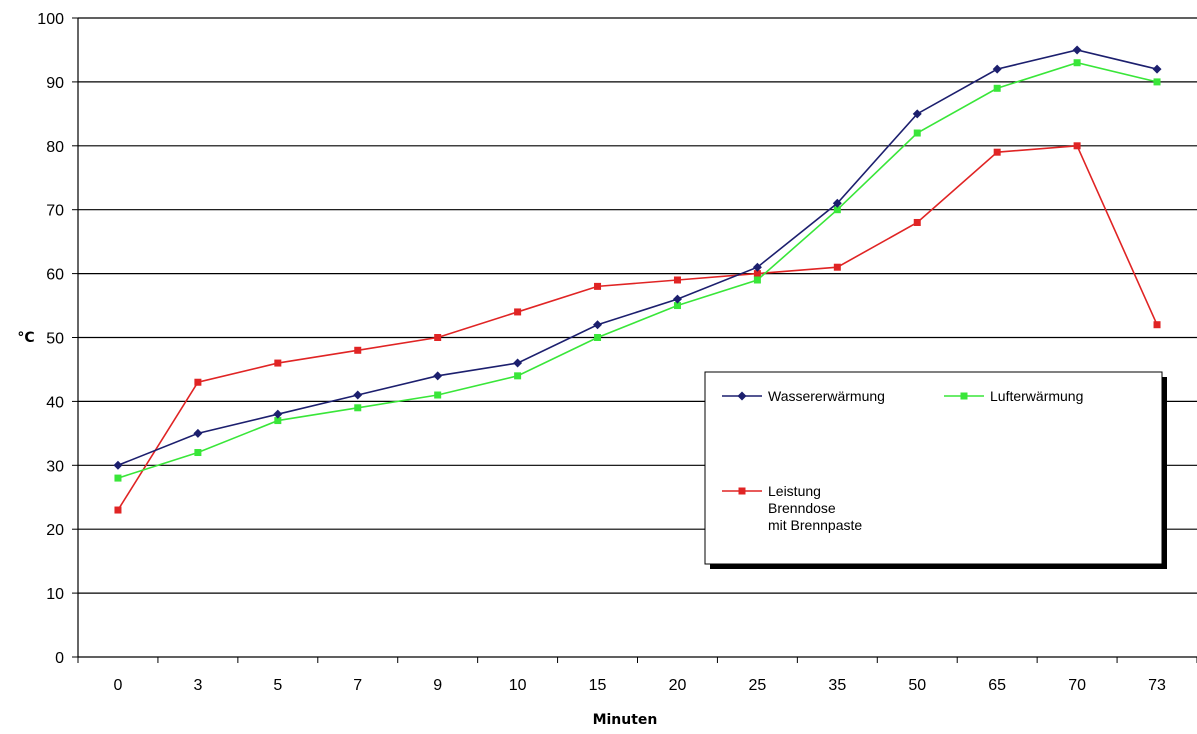  What do you see at coordinates (757, 685) in the screenshot?
I see `x-tick-label: 25` at bounding box center [757, 685].